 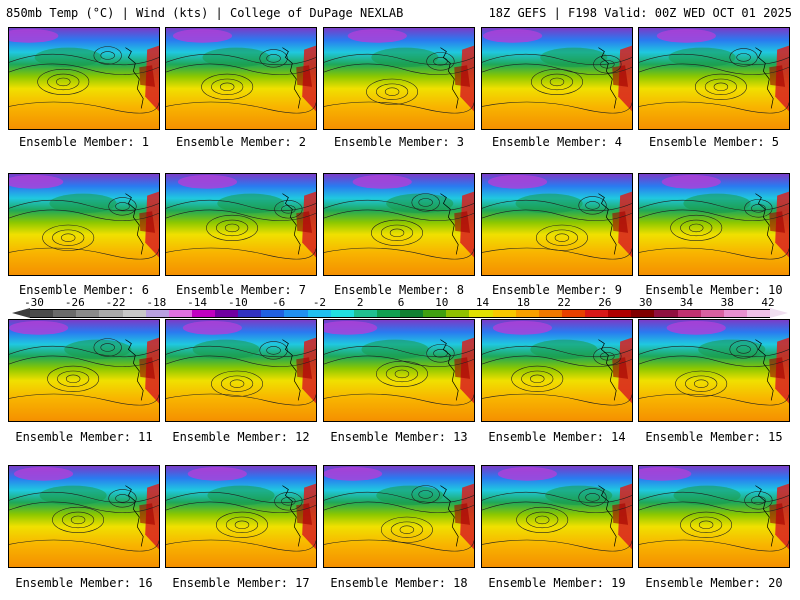 What do you see at coordinates (557, 437) in the screenshot?
I see `ensemble-member-label: Ensemble Member: 14` at bounding box center [557, 437].